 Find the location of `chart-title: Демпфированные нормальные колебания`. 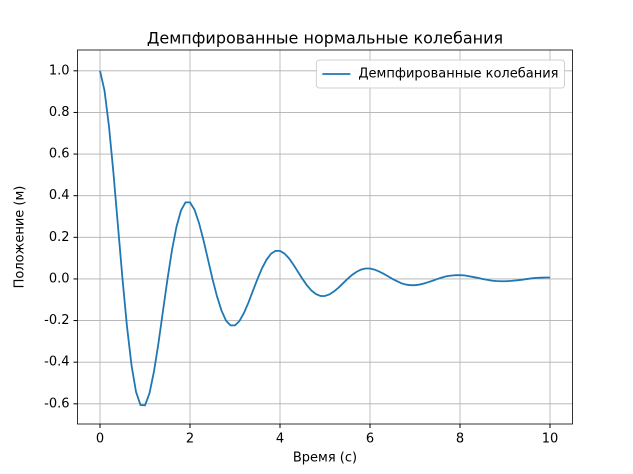

chart-title: Демпфированные нормальные колебания is located at coordinates (325, 38).